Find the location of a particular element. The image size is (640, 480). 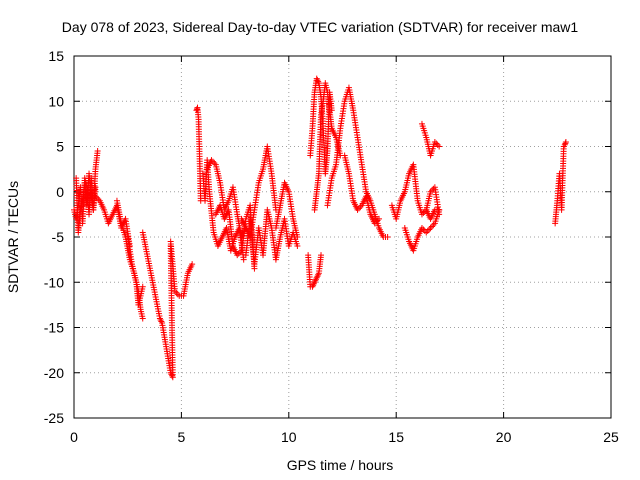

y-tick-label: 5 is located at coordinates (60, 147).